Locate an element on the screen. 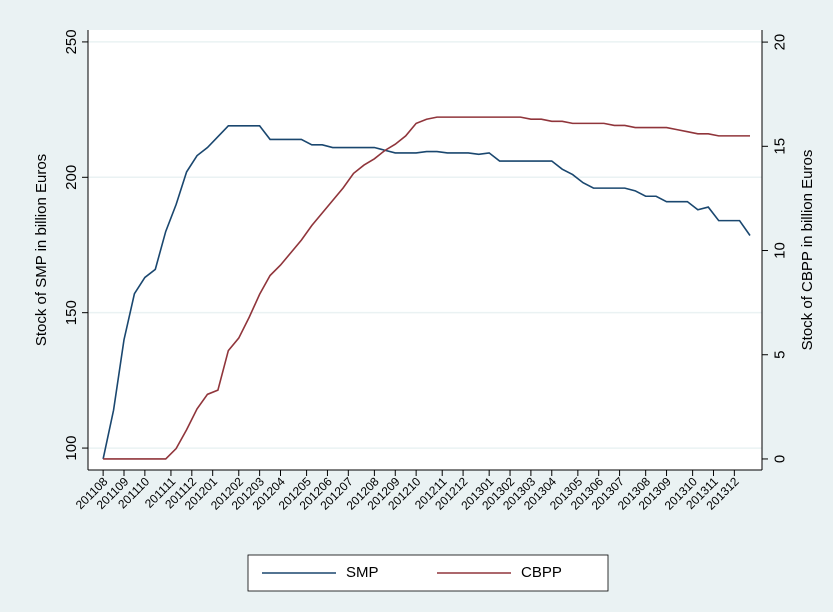 Image resolution: width=833 pixels, height=612 pixels. y2-axis-label: Stock of CBPP in billion Euros is located at coordinates (807, 250).